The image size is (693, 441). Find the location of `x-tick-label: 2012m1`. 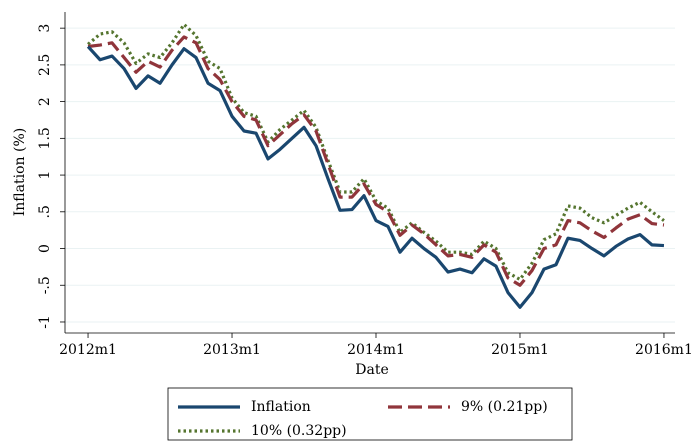

x-tick-label: 2012m1 is located at coordinates (88, 350).